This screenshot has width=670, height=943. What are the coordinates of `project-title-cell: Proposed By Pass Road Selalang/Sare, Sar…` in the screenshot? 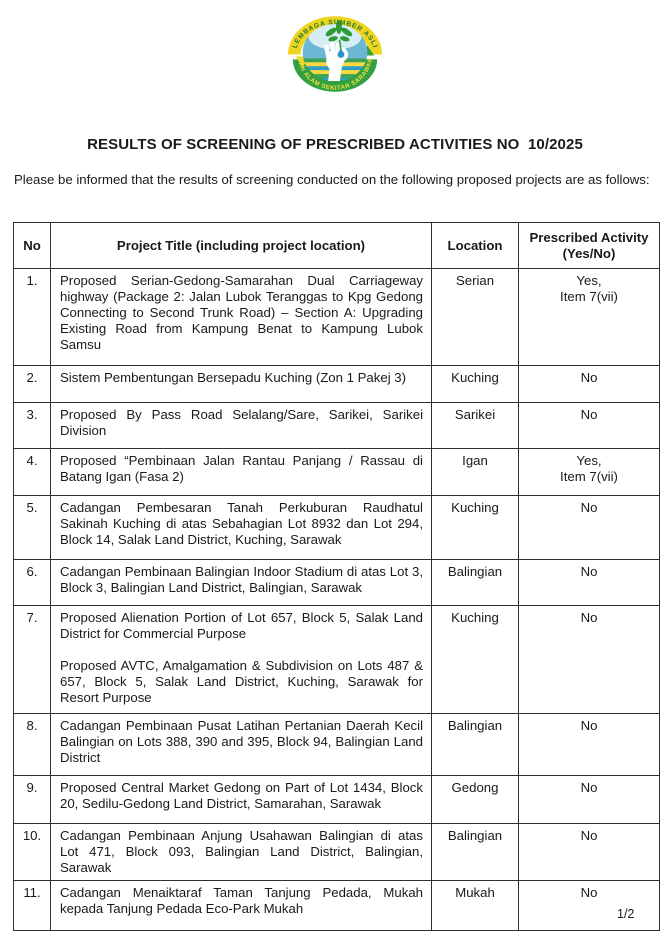 It's located at (241, 425).